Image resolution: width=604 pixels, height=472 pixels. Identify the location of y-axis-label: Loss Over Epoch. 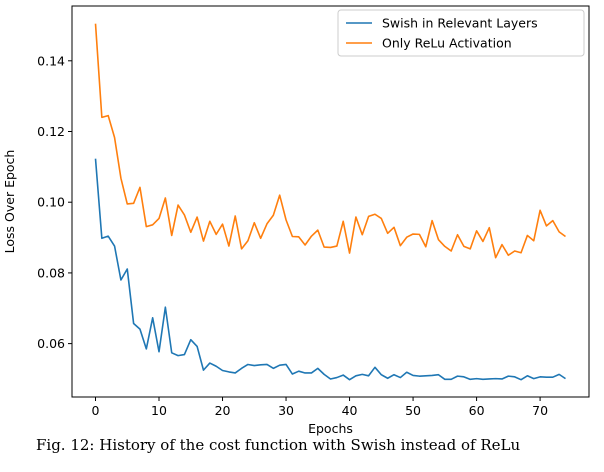
(9, 202).